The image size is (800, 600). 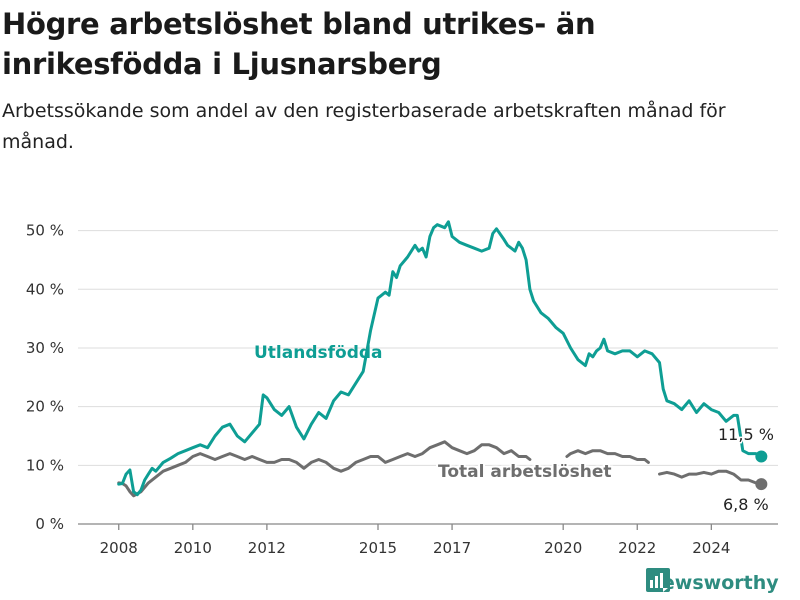 What do you see at coordinates (267, 548) in the screenshot?
I see `x-tick-label: 2012` at bounding box center [267, 548].